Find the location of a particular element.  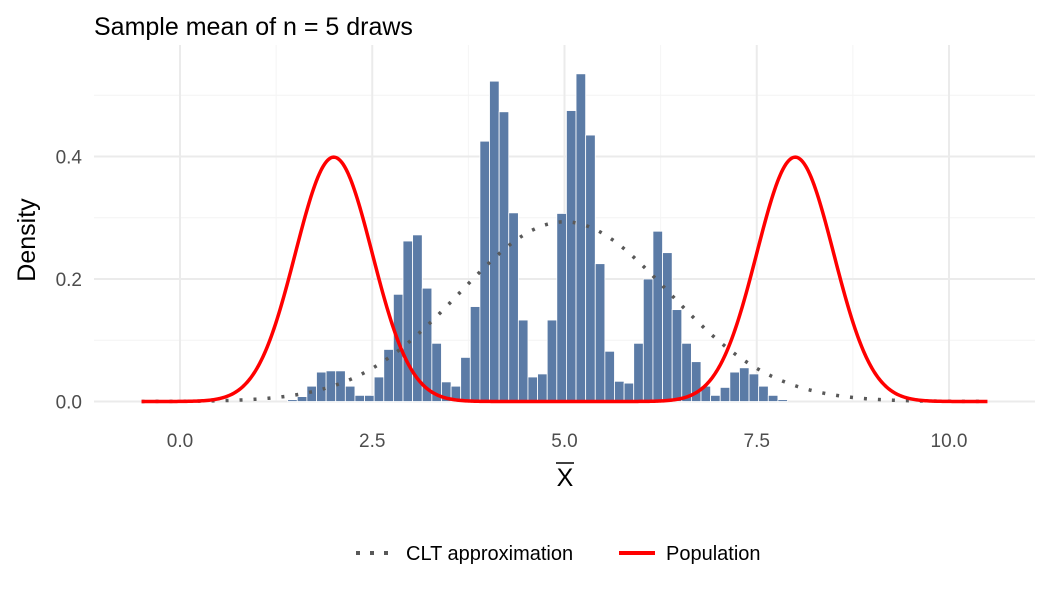

x-axis-label: X is located at coordinates (565, 478).